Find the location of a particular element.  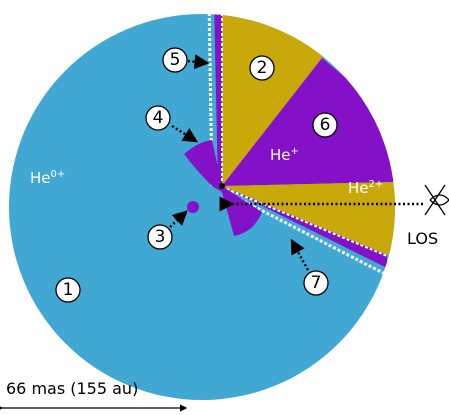

marker-number: 3 is located at coordinates (160, 237).